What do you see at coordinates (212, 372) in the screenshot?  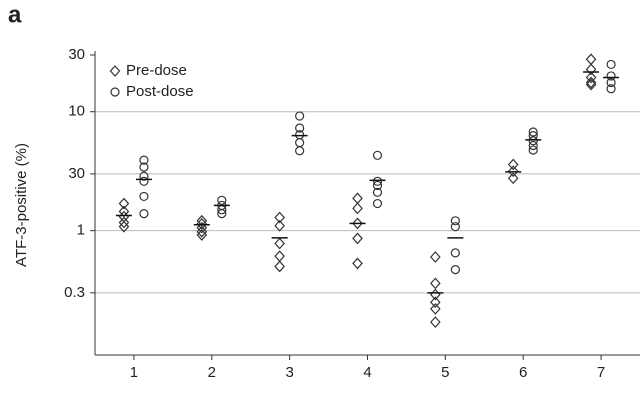 I see `x-tick-label: 2` at bounding box center [212, 372].